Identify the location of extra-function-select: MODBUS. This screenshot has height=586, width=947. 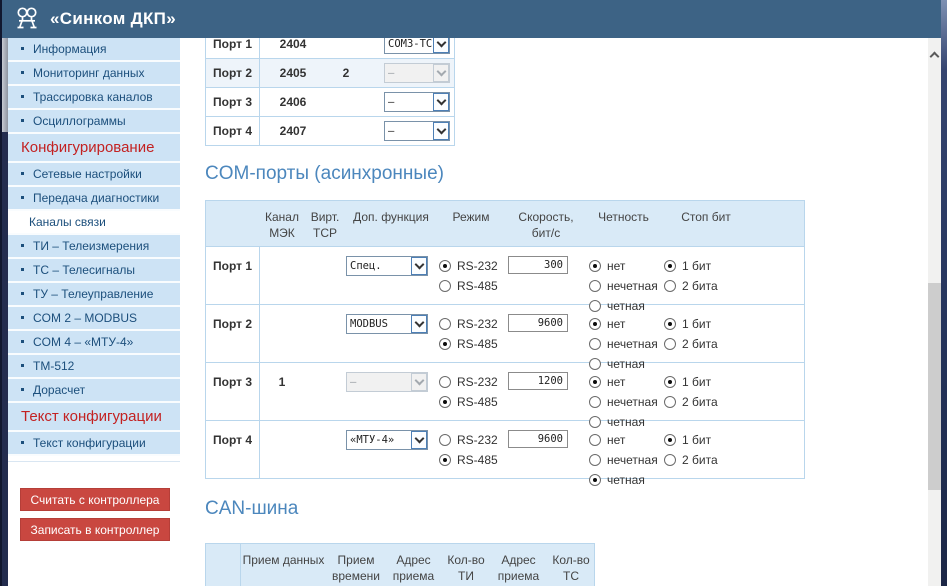
(387, 324).